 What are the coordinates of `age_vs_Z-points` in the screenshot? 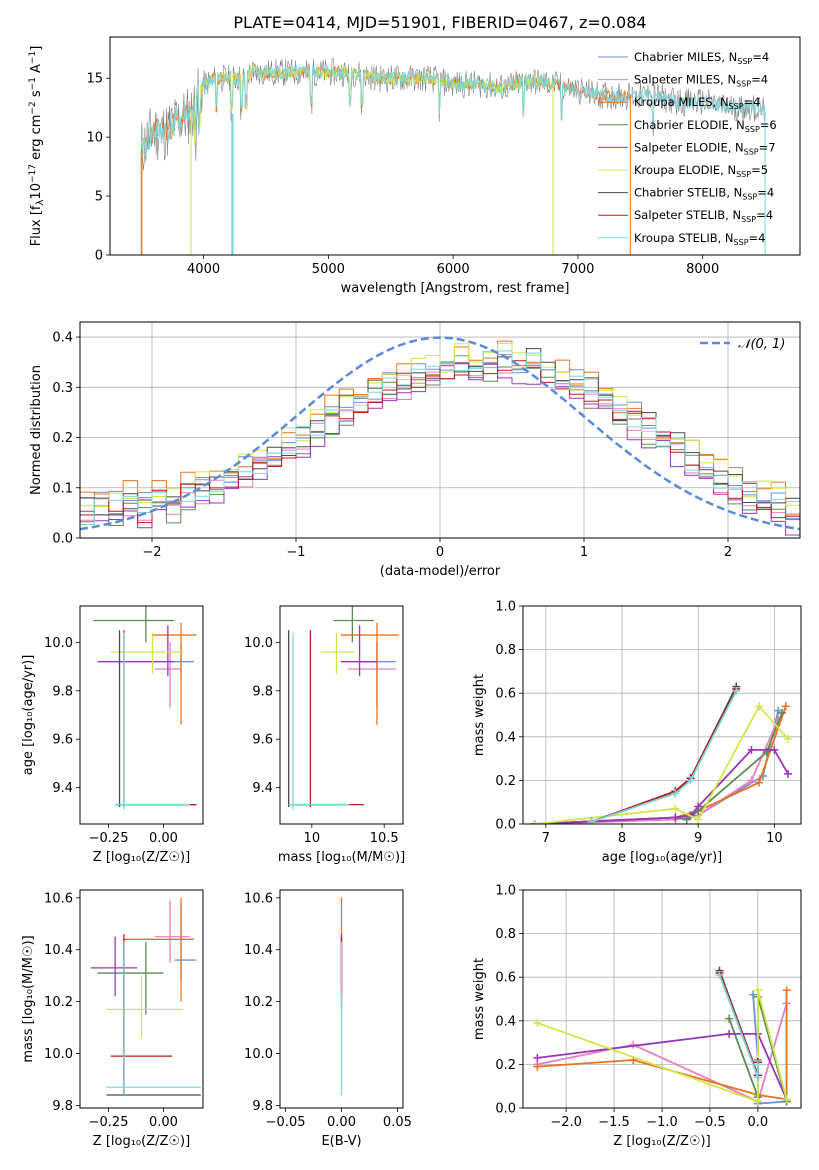 It's located at (145, 708).